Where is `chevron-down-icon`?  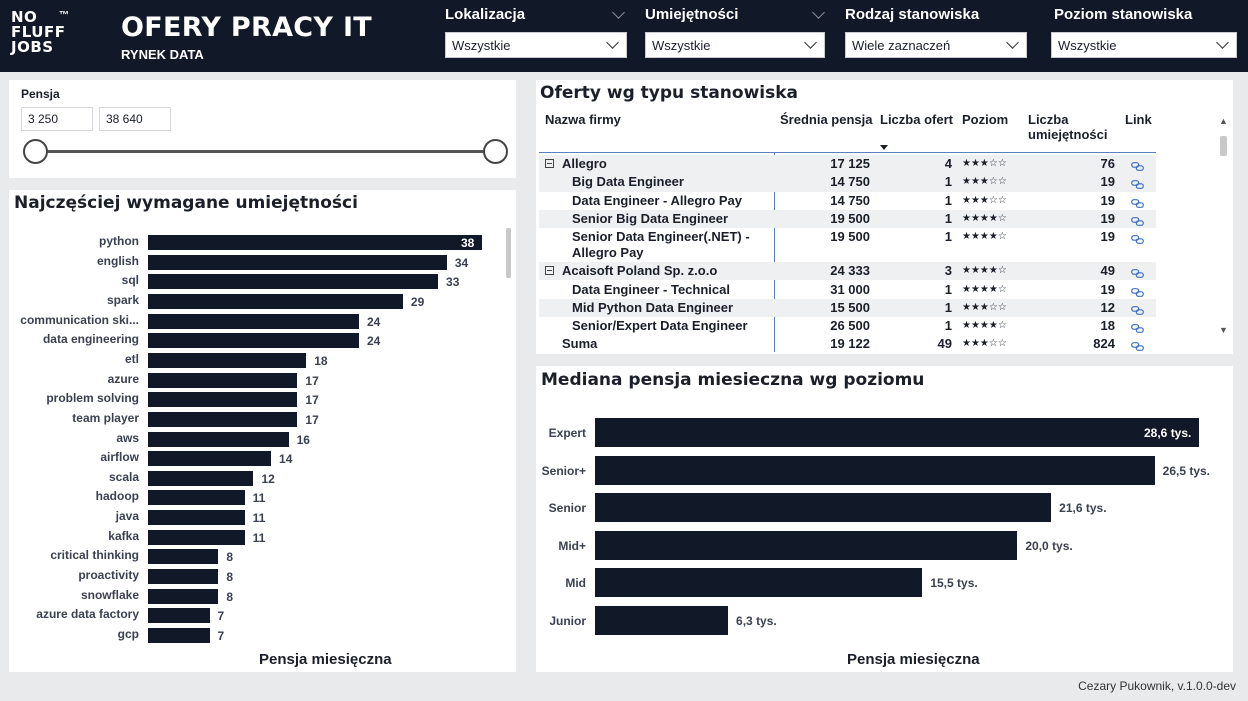
chevron-down-icon is located at coordinates (612, 42).